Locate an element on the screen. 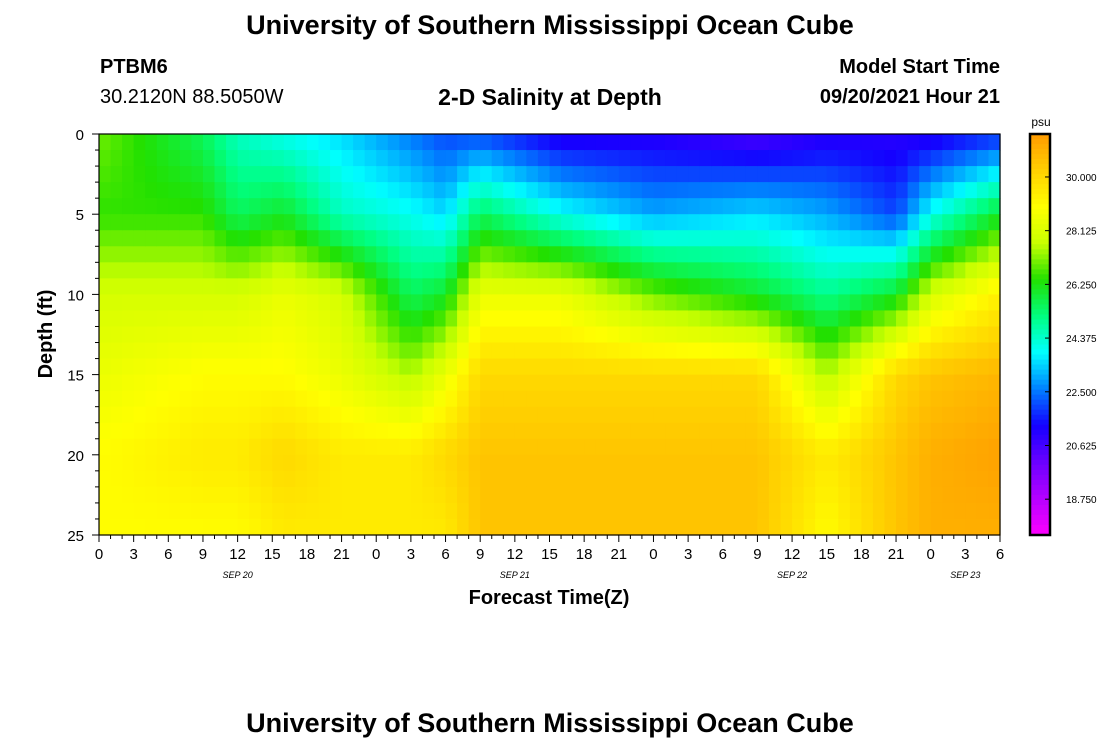 The image size is (1100, 750). model-start-label: Model Start Time is located at coordinates (919, 67).